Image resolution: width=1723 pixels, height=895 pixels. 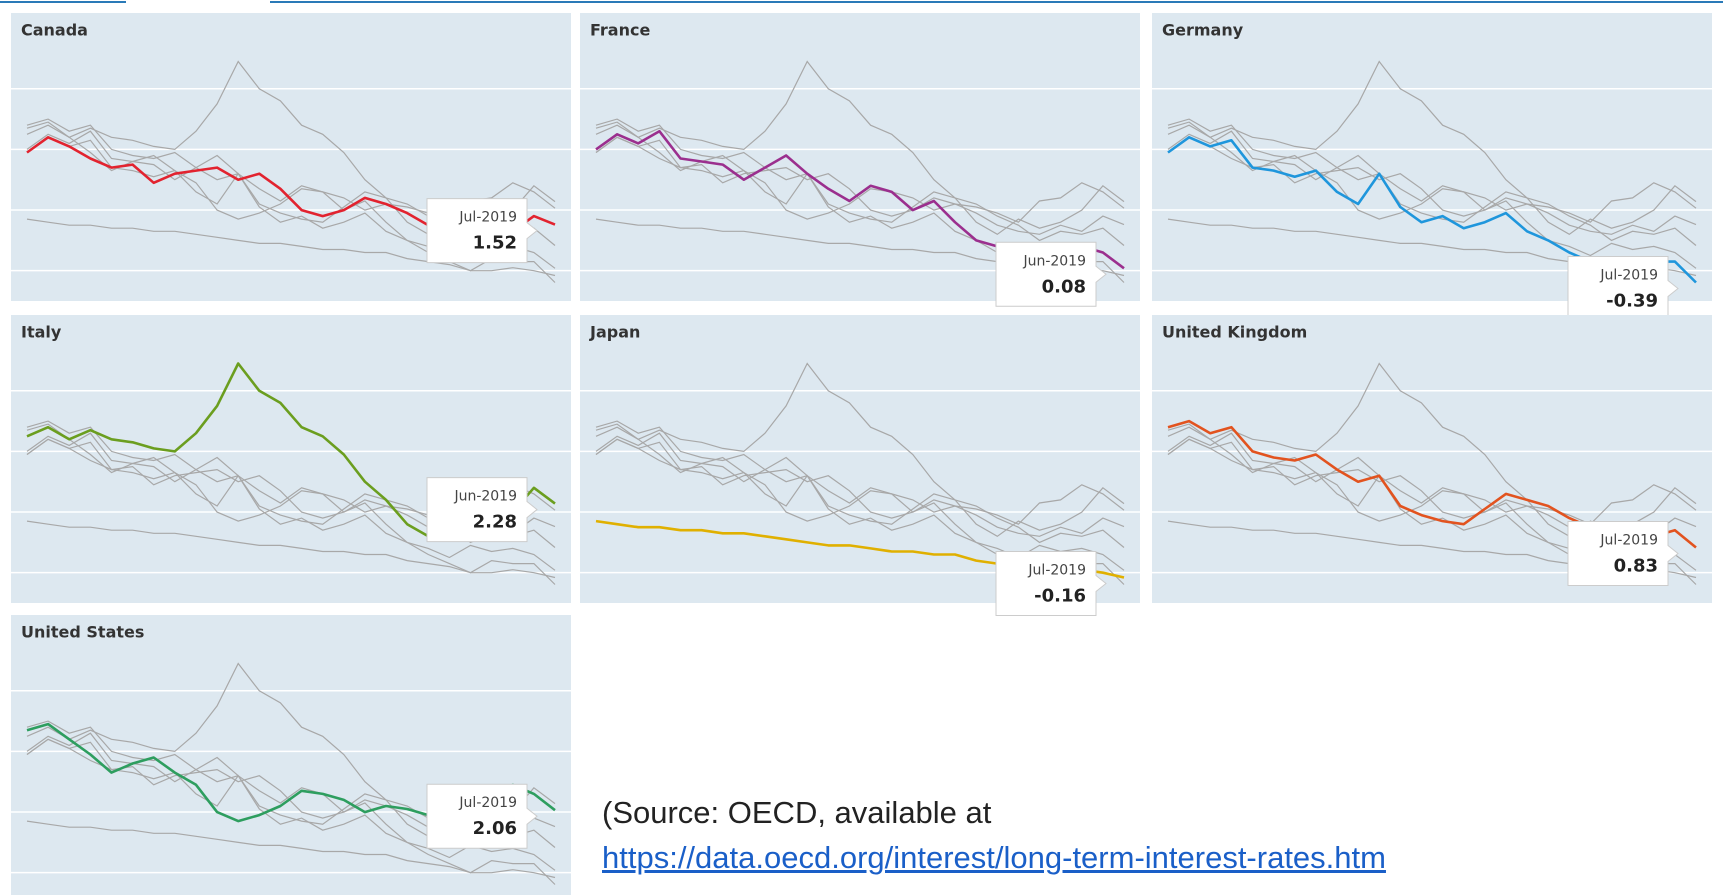 I want to click on panel-title: Italy, so click(x=41, y=332).